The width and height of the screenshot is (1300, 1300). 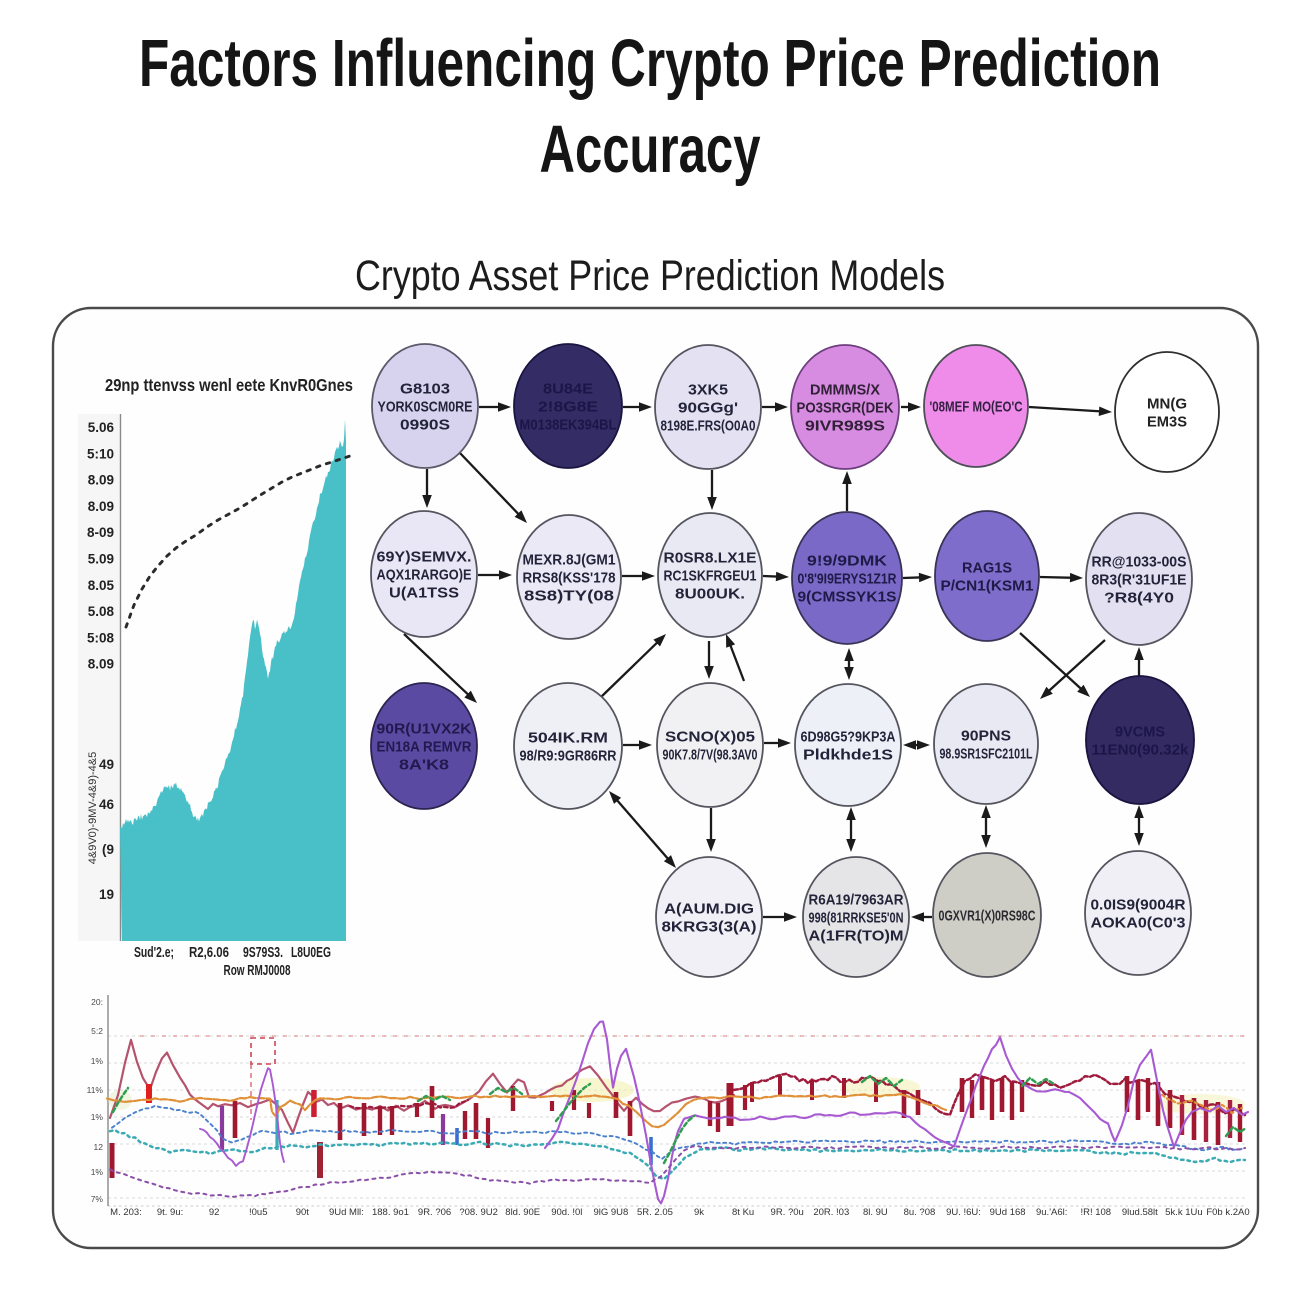 I want to click on svg-text:29np ttenvss wenl eete KnvR0Gn: 29np ttenvss wenl eete KnvR0Gnes, so click(x=229, y=385).